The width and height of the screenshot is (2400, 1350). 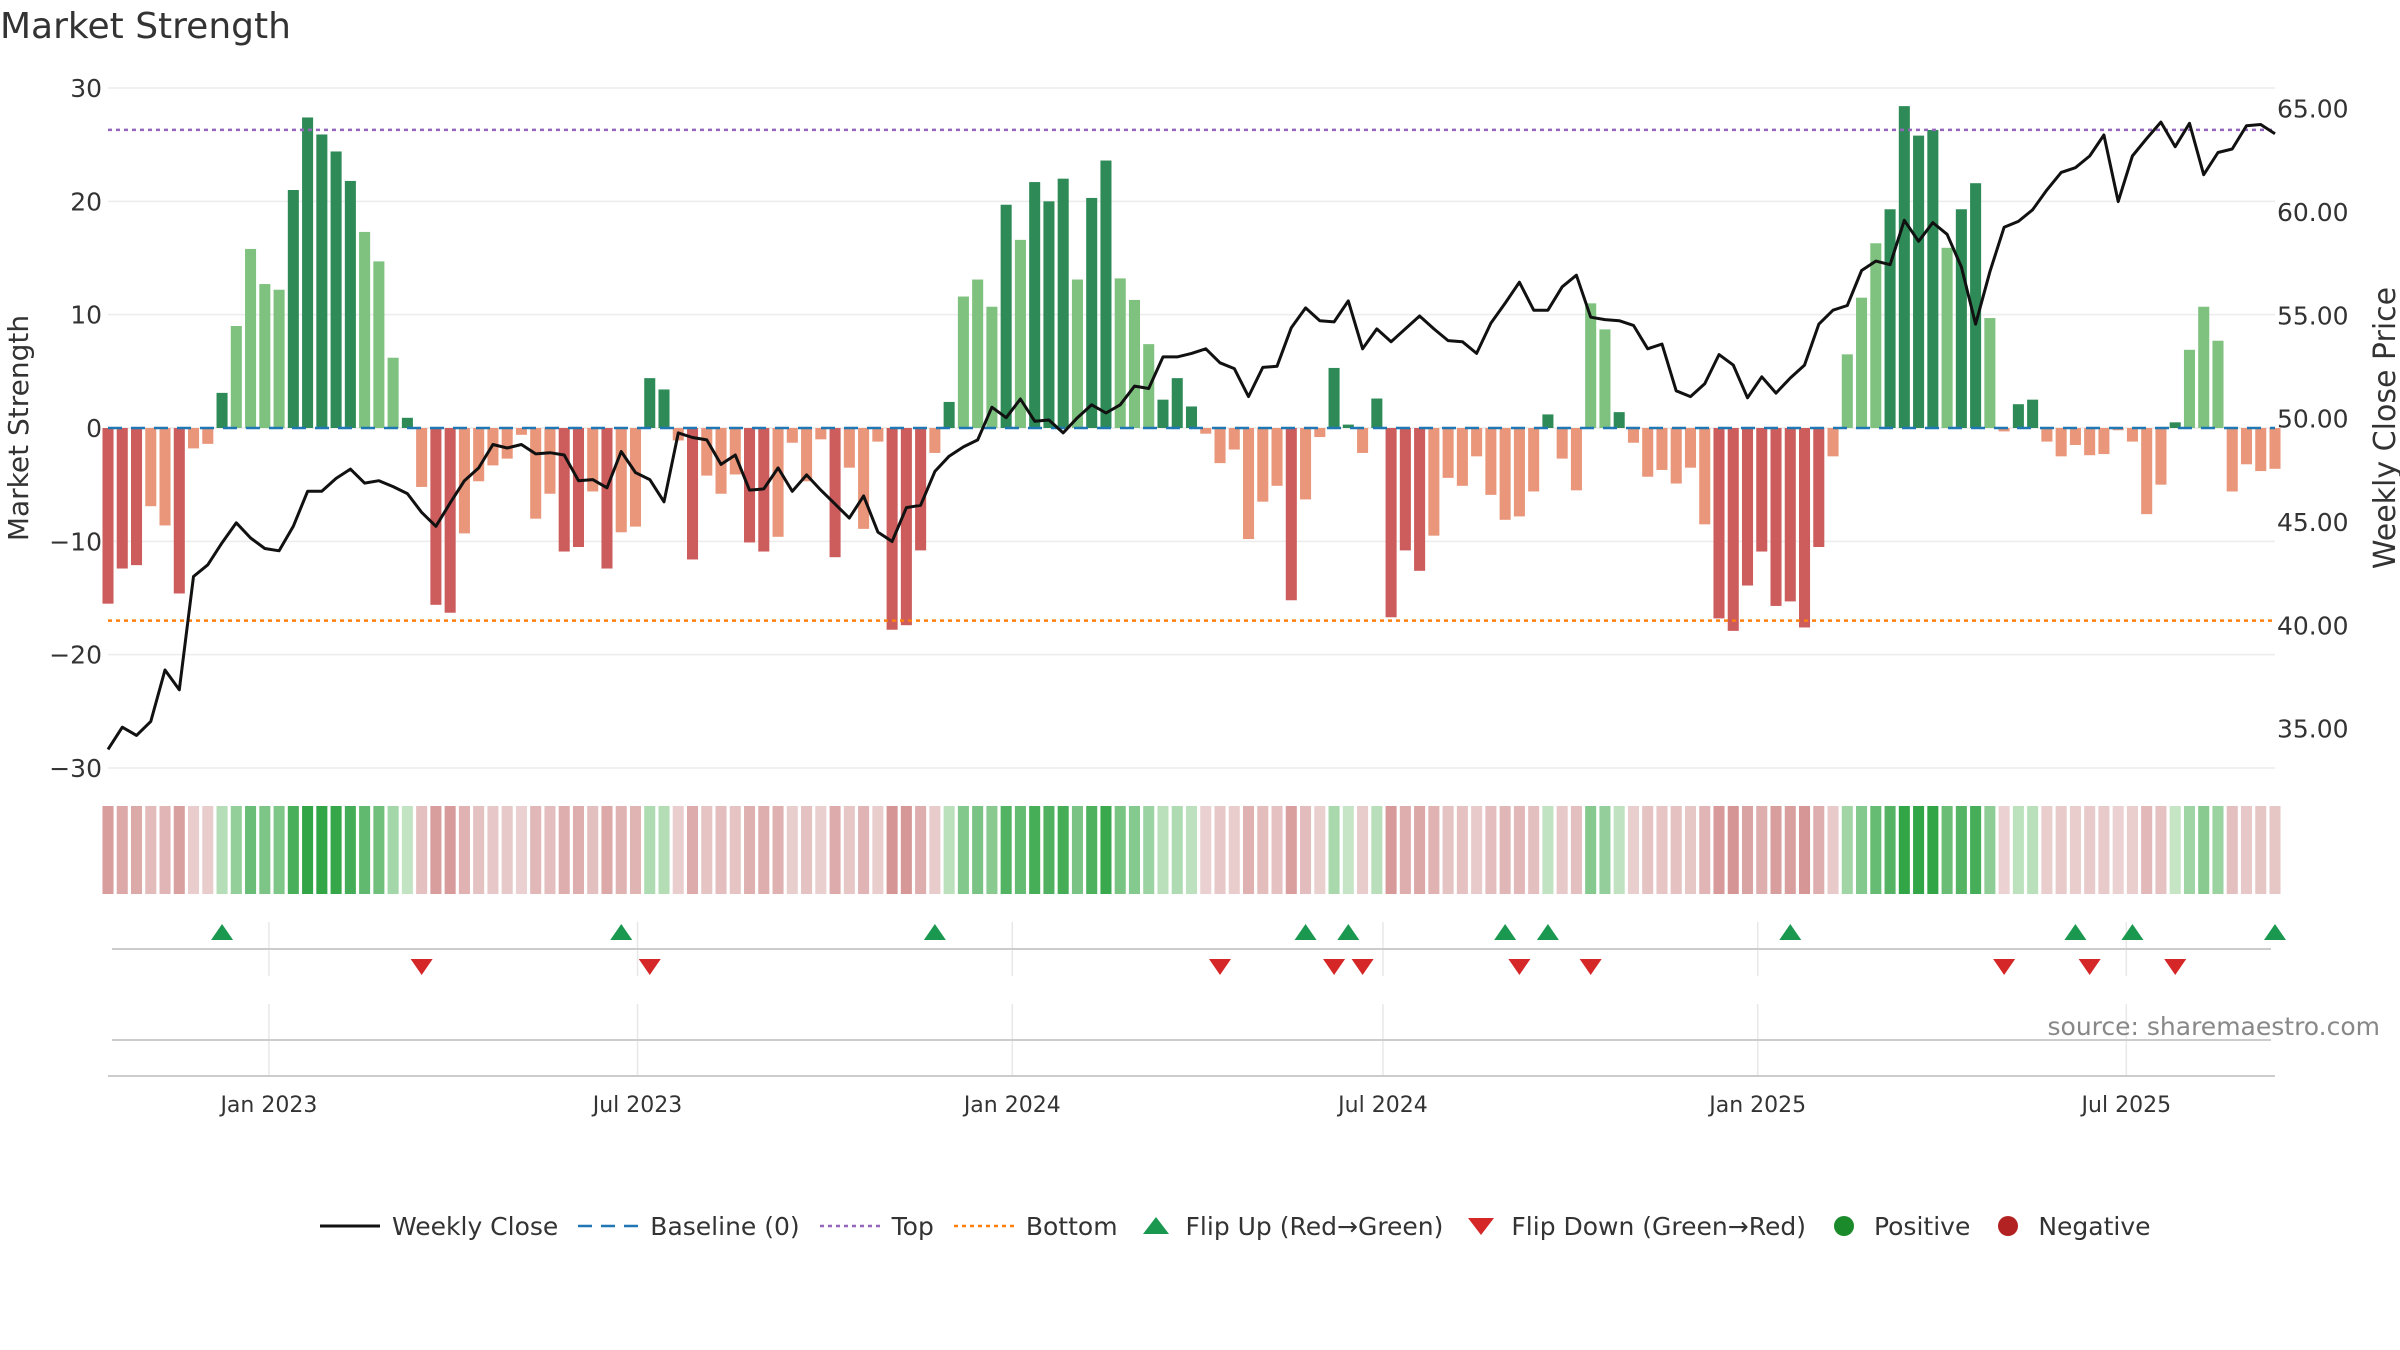 What do you see at coordinates (912, 1226) in the screenshot?
I see `legend-label: Top` at bounding box center [912, 1226].